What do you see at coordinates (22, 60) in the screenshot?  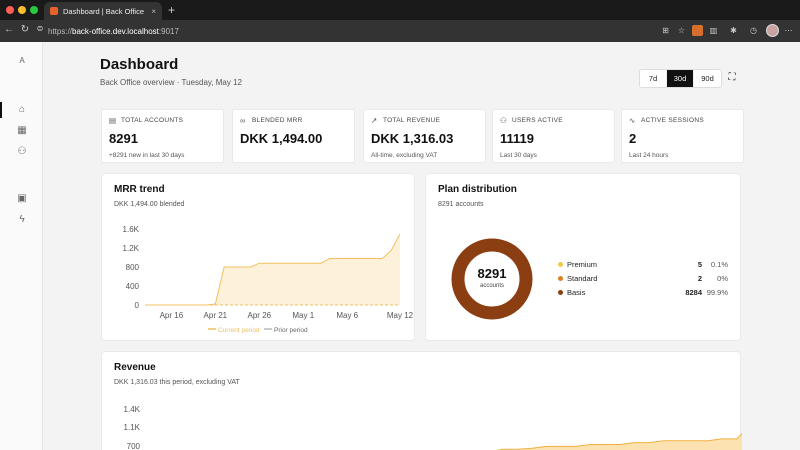 I see `workspace-avatar: A` at bounding box center [22, 60].